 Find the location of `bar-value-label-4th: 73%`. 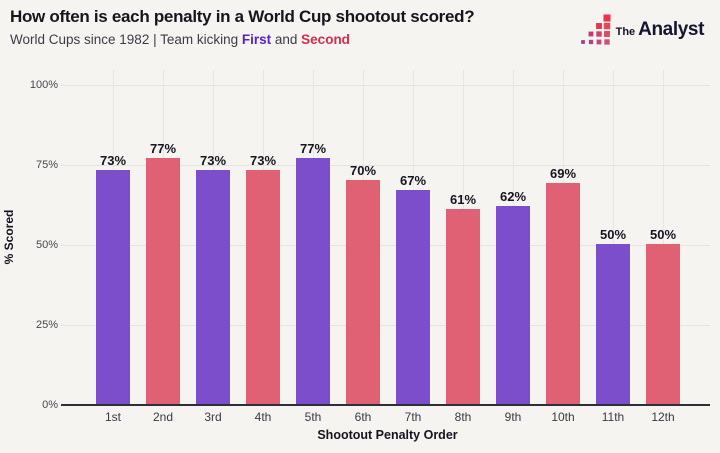

bar-value-label-4th: 73% is located at coordinates (263, 161).